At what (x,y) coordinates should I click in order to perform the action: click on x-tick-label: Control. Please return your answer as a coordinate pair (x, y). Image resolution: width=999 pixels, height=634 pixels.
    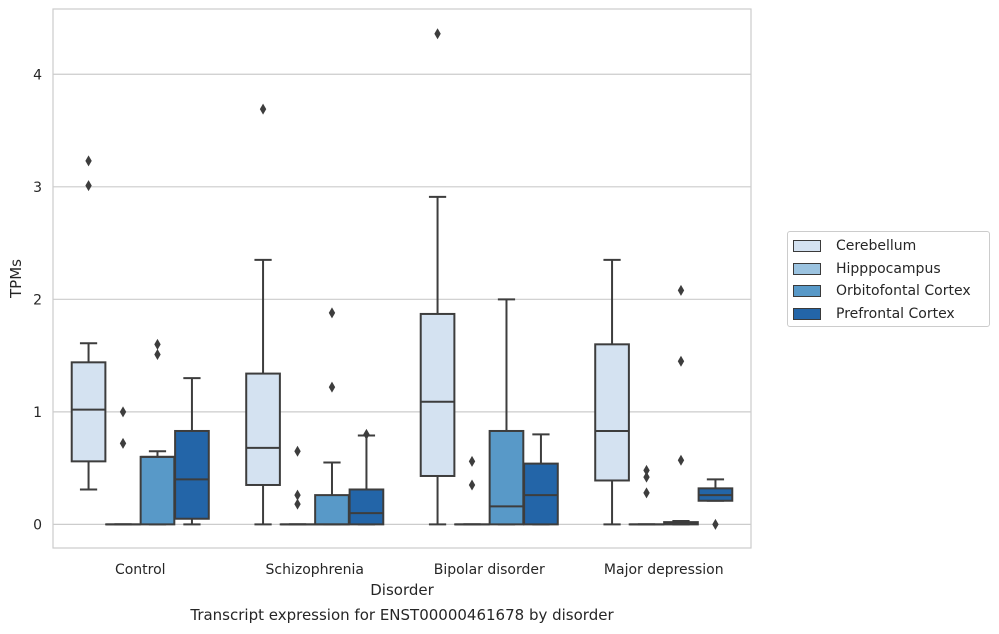
    Looking at the image, I should click on (140, 570).